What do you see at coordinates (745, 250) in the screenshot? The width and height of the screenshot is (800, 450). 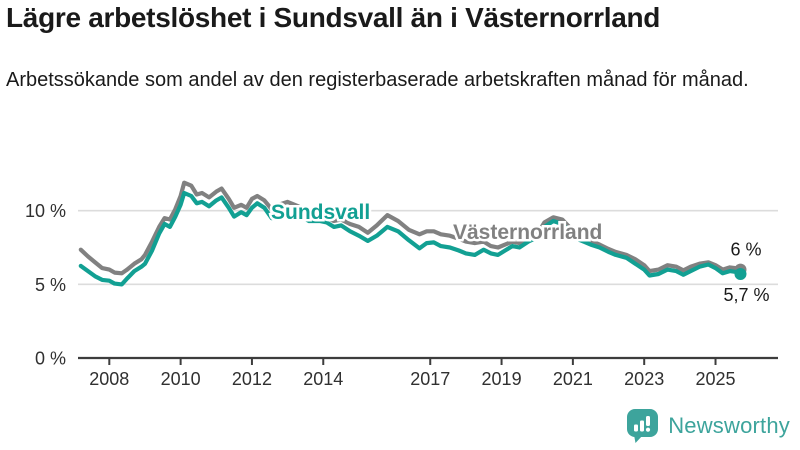 I see `end-value-label: 6 %` at bounding box center [745, 250].